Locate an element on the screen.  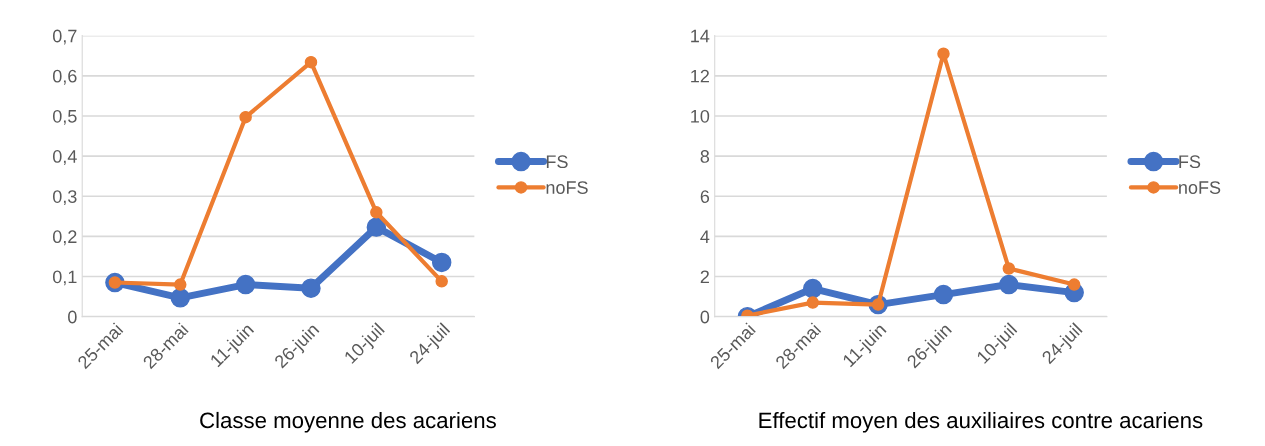
y-tick-label: 0,4 is located at coordinates (64, 157).